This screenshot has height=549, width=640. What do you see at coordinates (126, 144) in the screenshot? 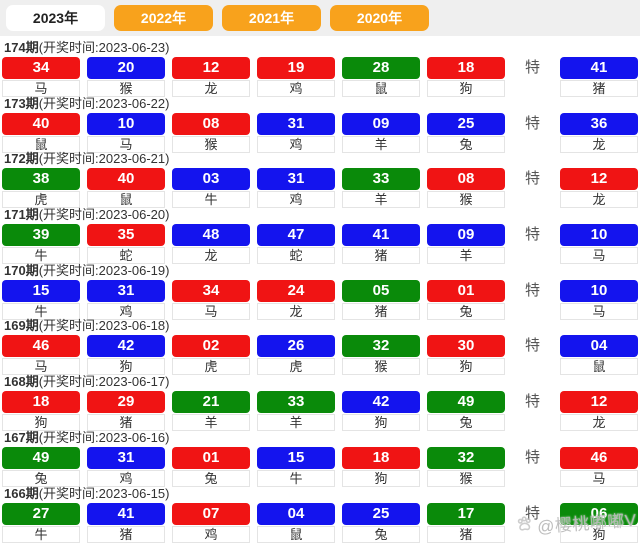
I see `zodiac-label: 马` at bounding box center [126, 144].